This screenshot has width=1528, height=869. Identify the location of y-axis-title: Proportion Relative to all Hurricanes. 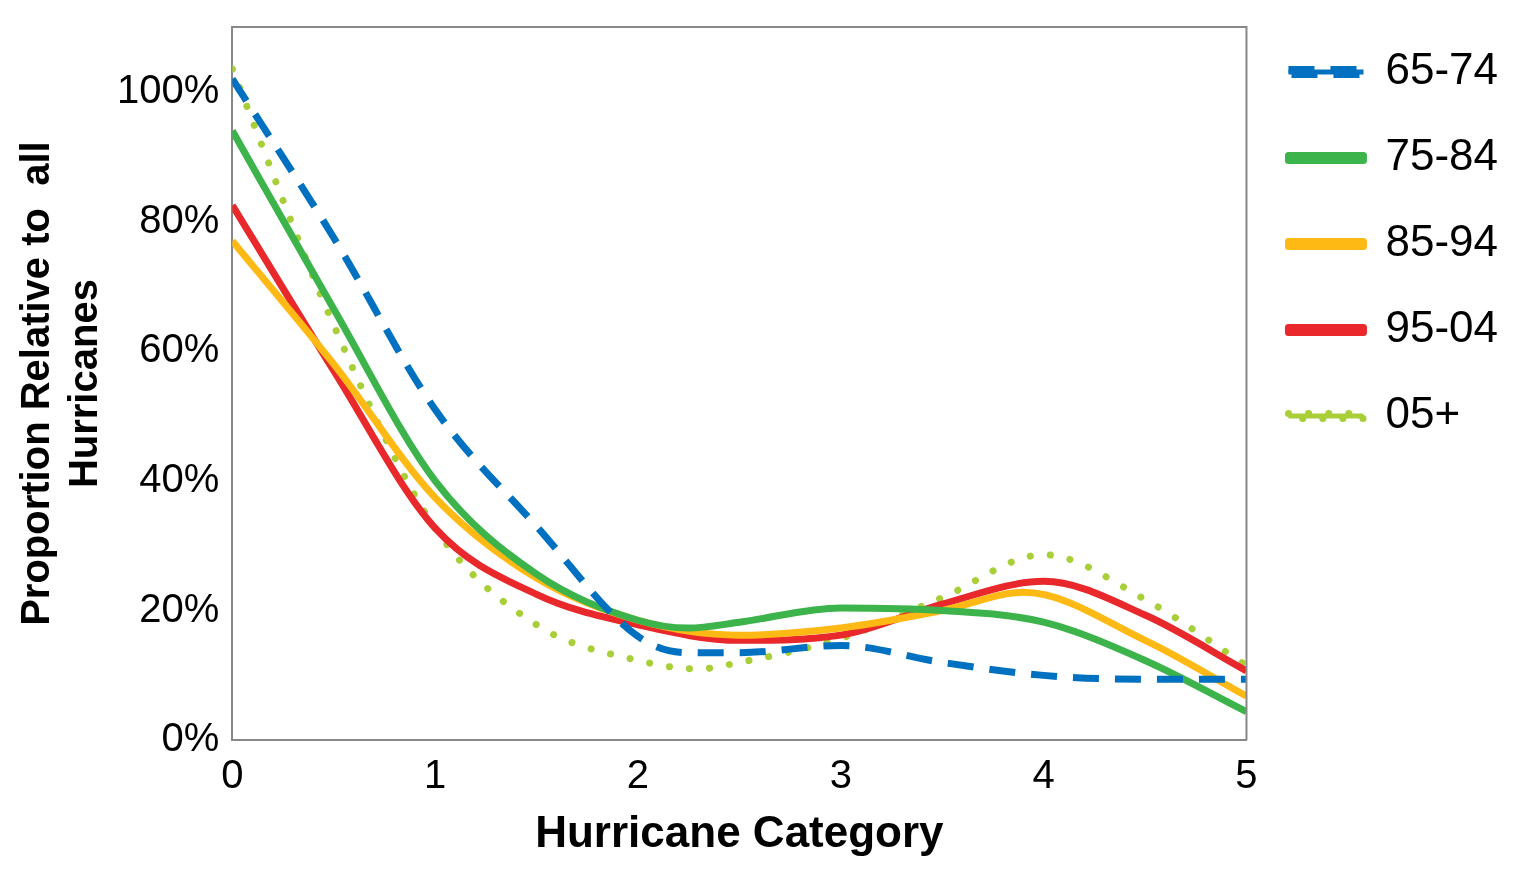
(59, 383).